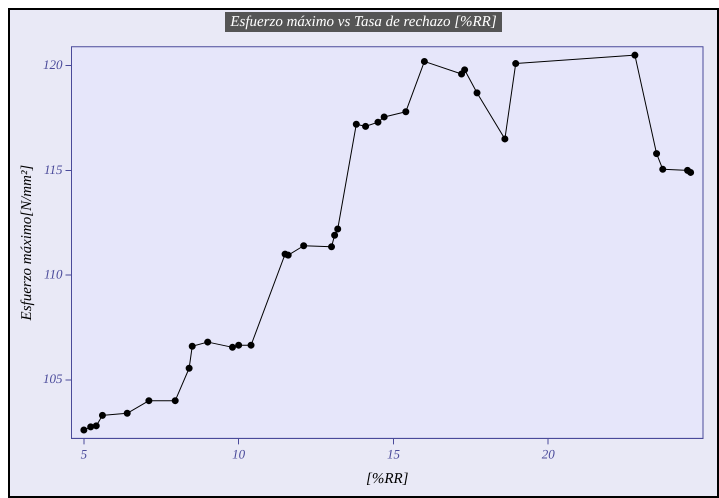 The height and width of the screenshot is (498, 719). Describe the element at coordinates (53, 64) in the screenshot. I see `y-tick-label: 120` at that location.